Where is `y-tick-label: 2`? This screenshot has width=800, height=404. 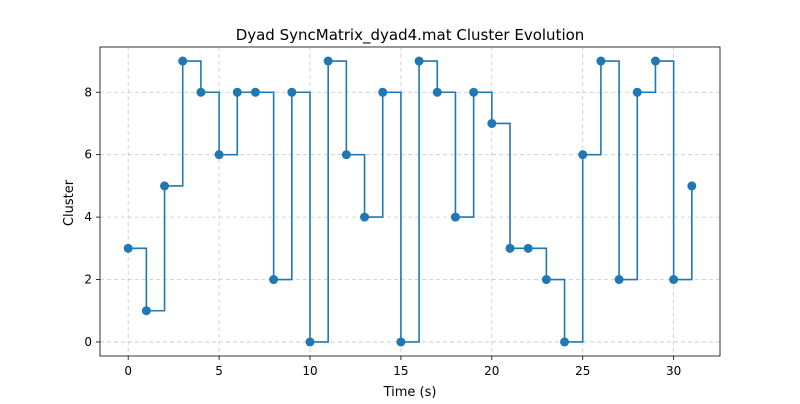 y-tick-label: 2 is located at coordinates (88, 280).